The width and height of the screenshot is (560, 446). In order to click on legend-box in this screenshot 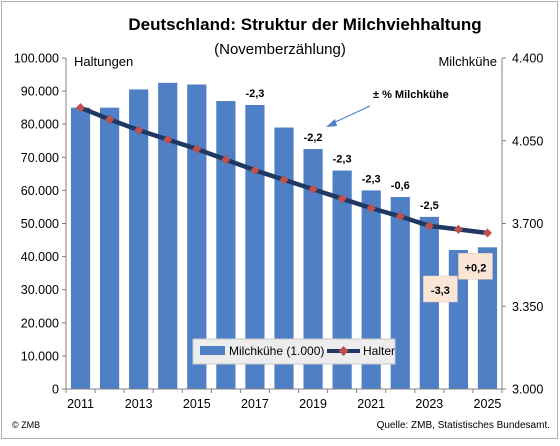, I will do `click(294, 351)`.